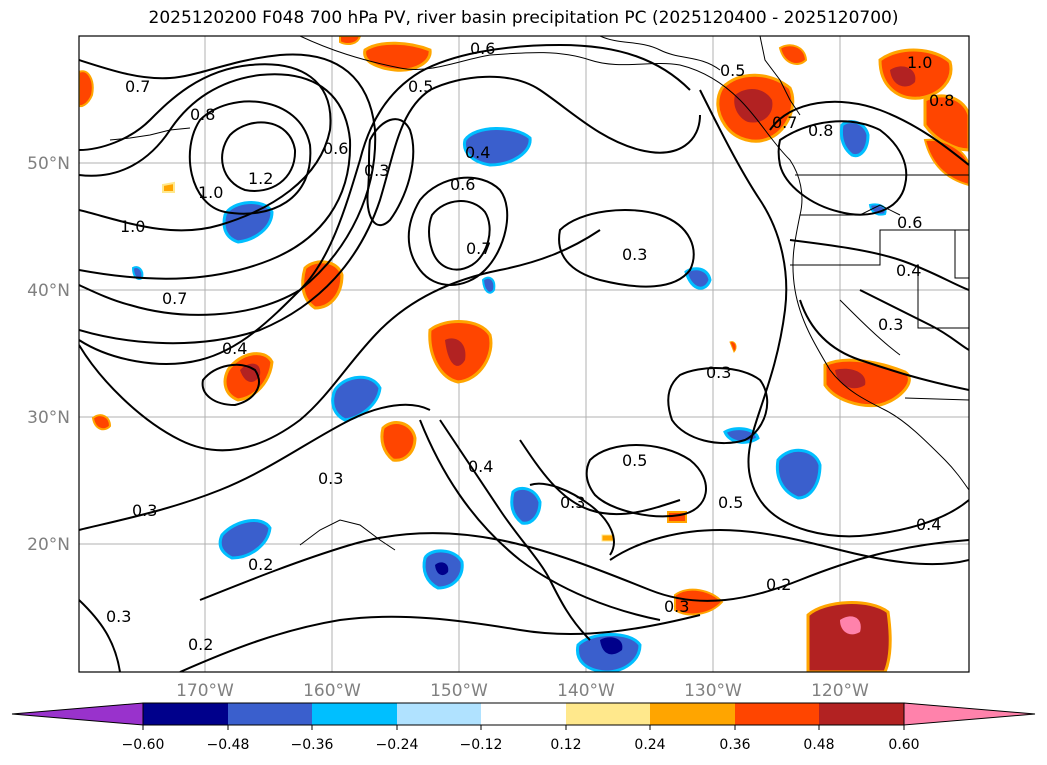 Image resolution: width=1047 pixels, height=765 pixels. Describe the element at coordinates (100, 635) in the screenshot. I see `contour-0-3-bottom` at that location.